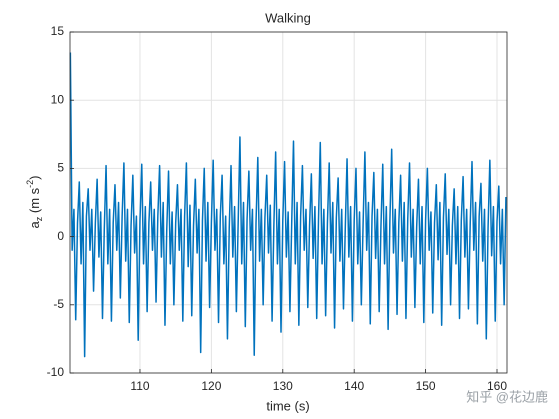 The image size is (559, 419). Describe the element at coordinates (39, 218) in the screenshot. I see `y-label-sub: z` at that location.